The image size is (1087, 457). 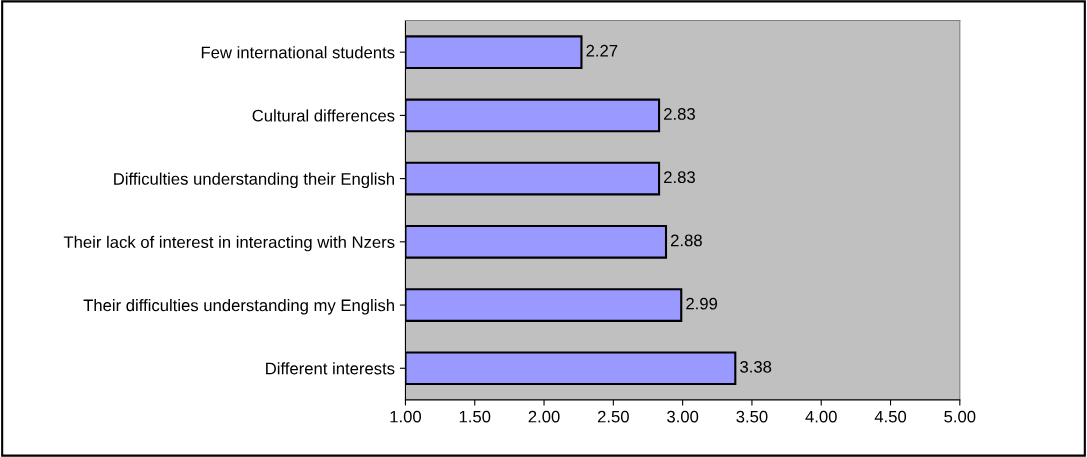 I want to click on data-label: 2.88, so click(x=686, y=240).